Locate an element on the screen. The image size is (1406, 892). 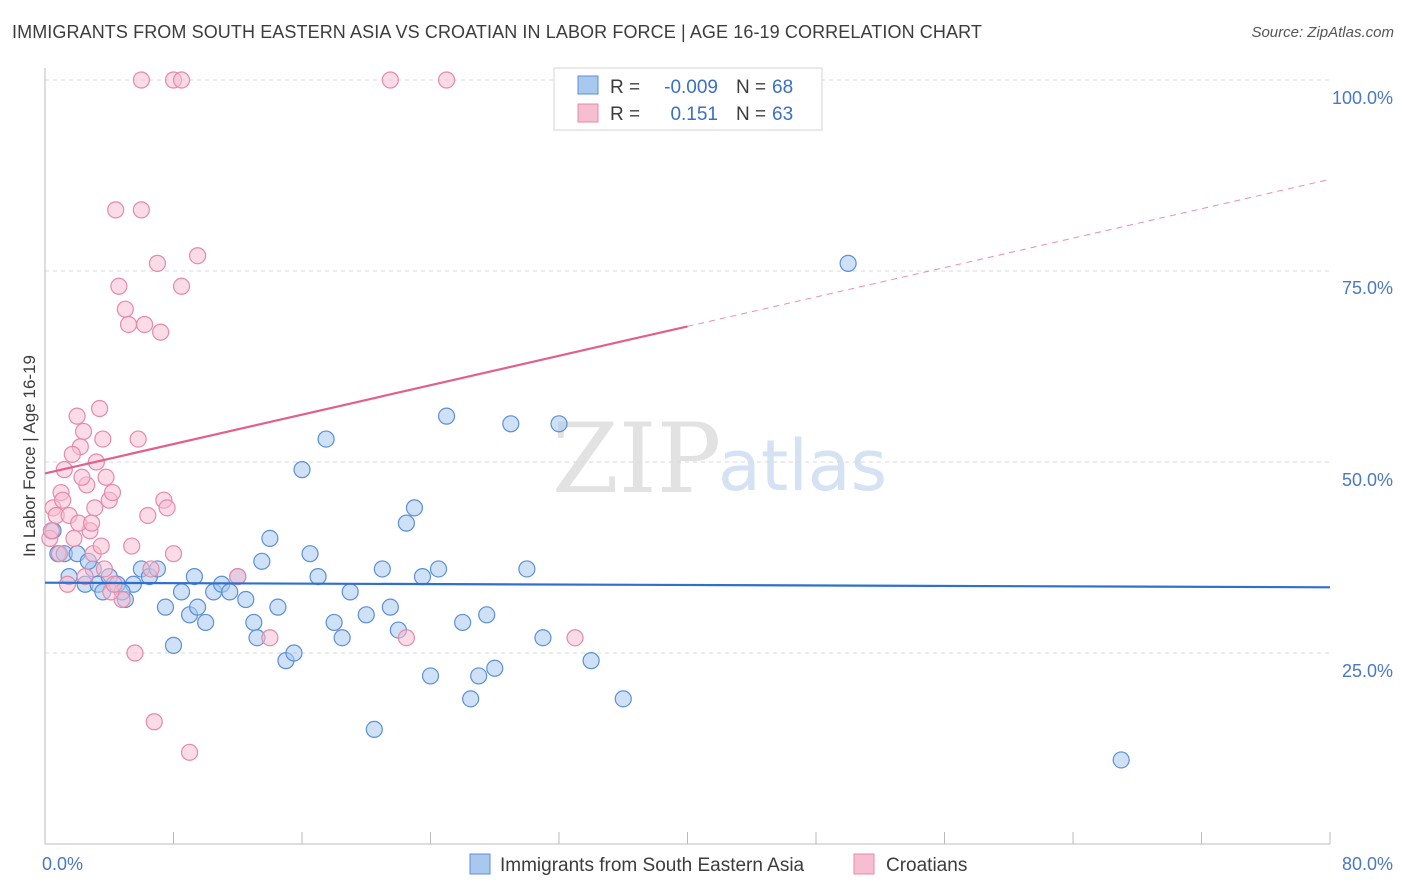
series-legend-label-blue: Immigrants from South Eastern Asia is located at coordinates (652, 865).